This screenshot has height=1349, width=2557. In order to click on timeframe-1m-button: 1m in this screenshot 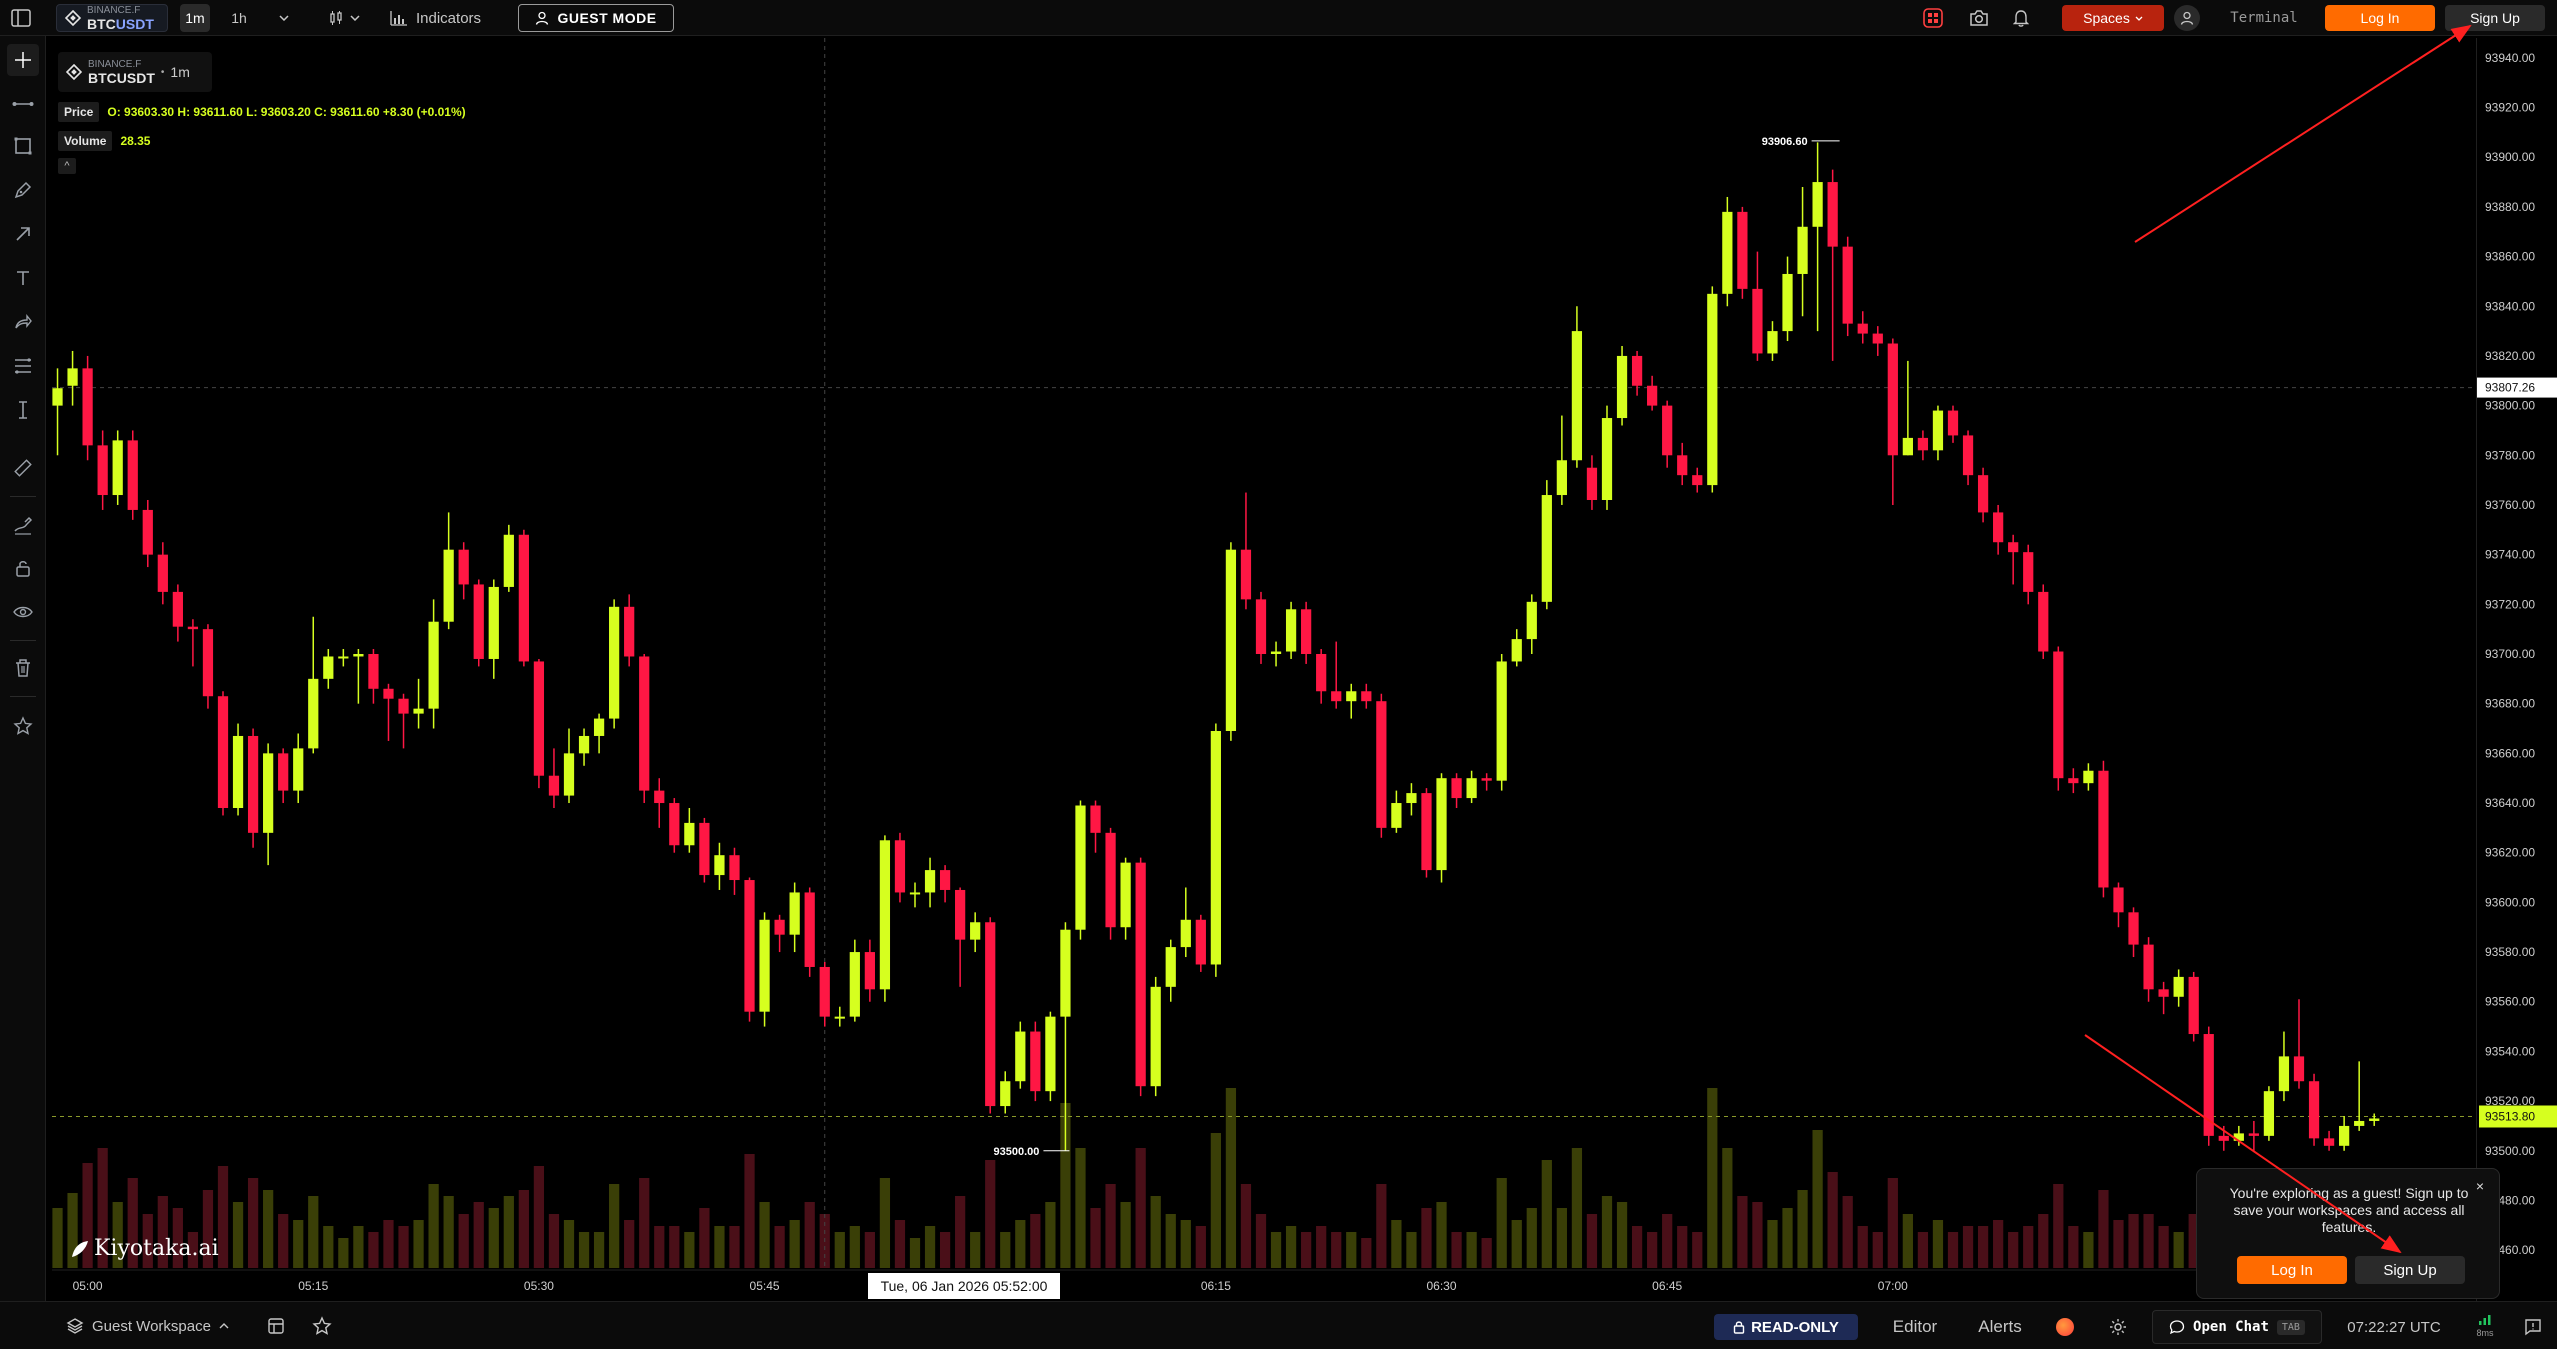, I will do `click(195, 18)`.